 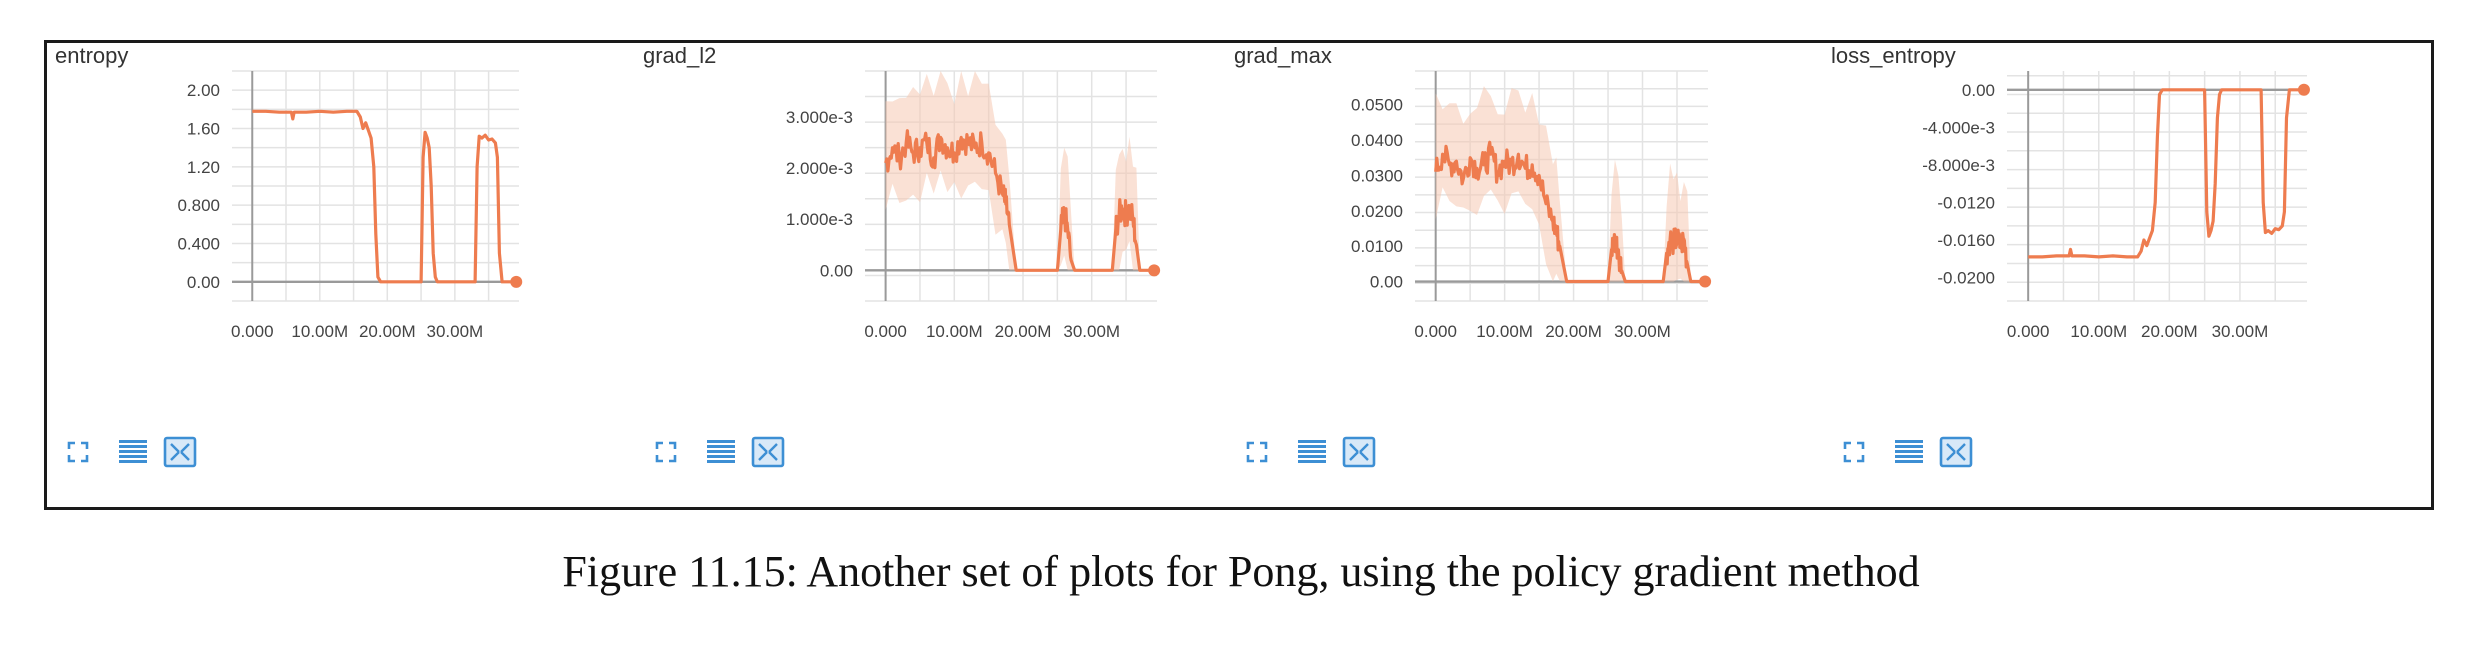 I want to click on y-tick-label: 1.000e-3, so click(x=819, y=219).